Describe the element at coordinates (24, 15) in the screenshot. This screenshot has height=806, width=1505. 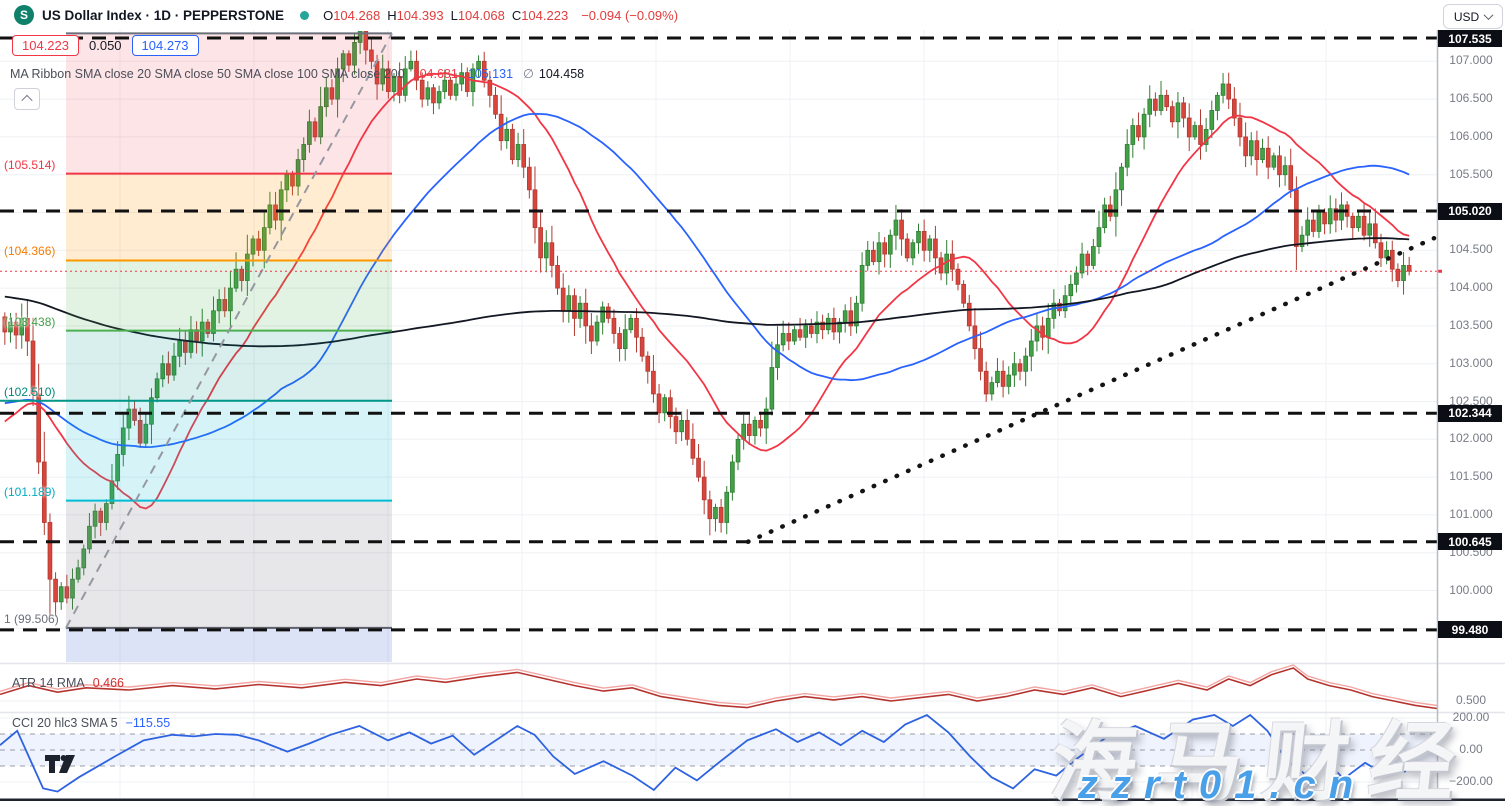
I see `symbol-logo: S` at that location.